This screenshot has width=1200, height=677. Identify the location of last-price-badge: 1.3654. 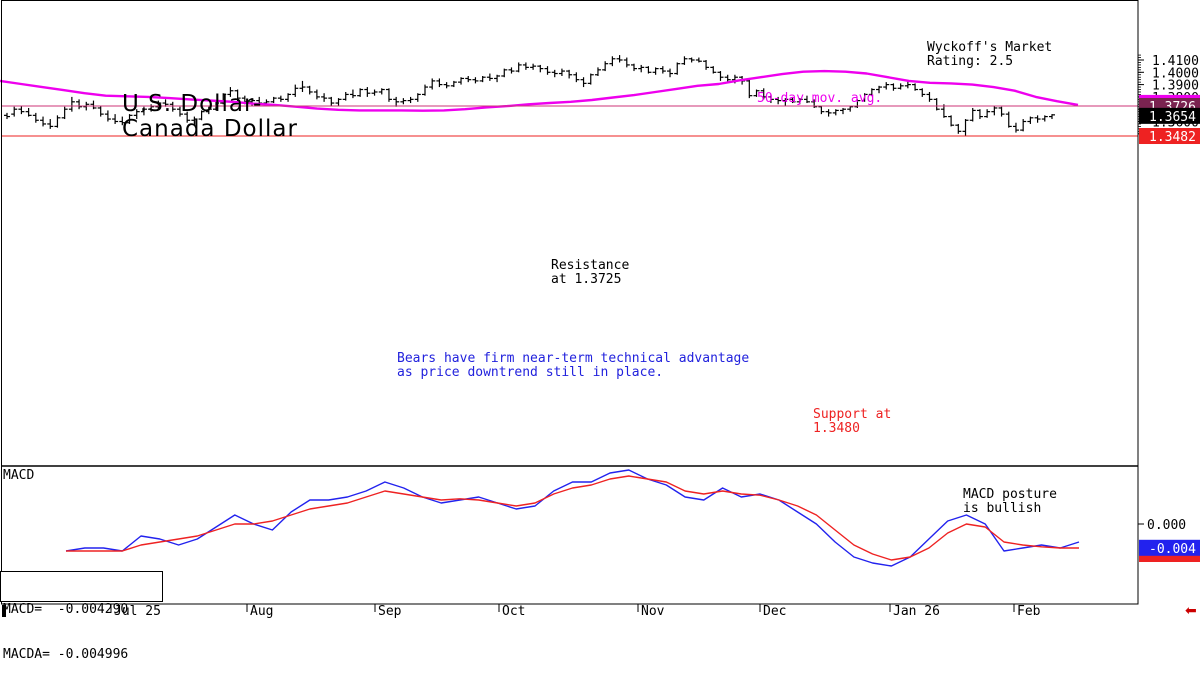
(1169, 116).